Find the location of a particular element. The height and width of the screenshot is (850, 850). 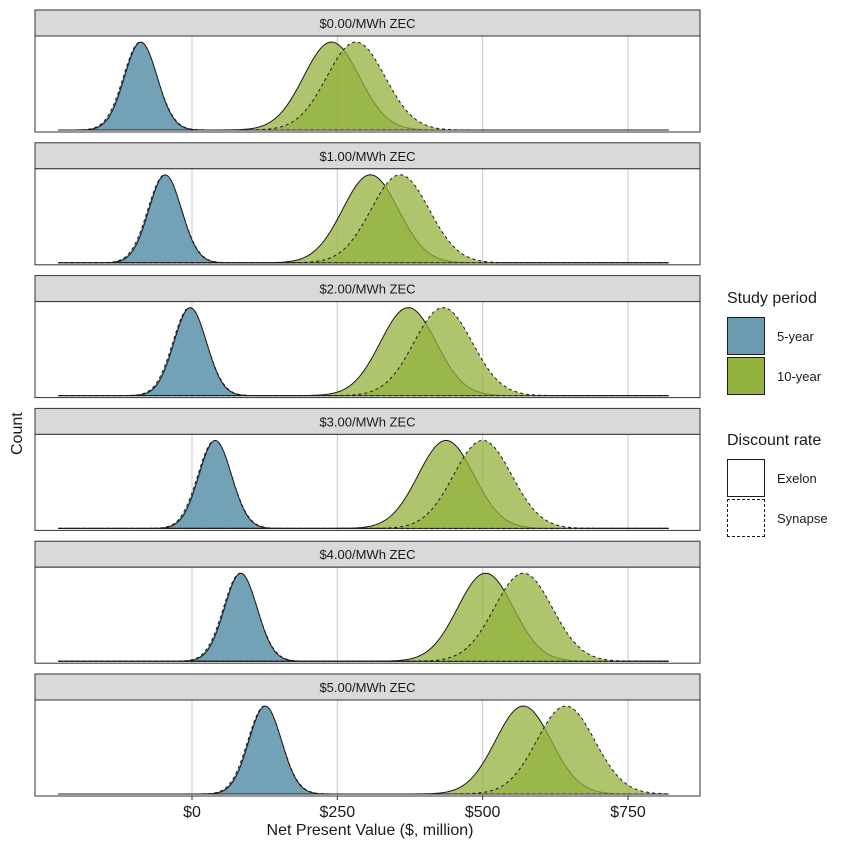

legend-study-period: Study period 5-year 10-year is located at coordinates (774, 343).